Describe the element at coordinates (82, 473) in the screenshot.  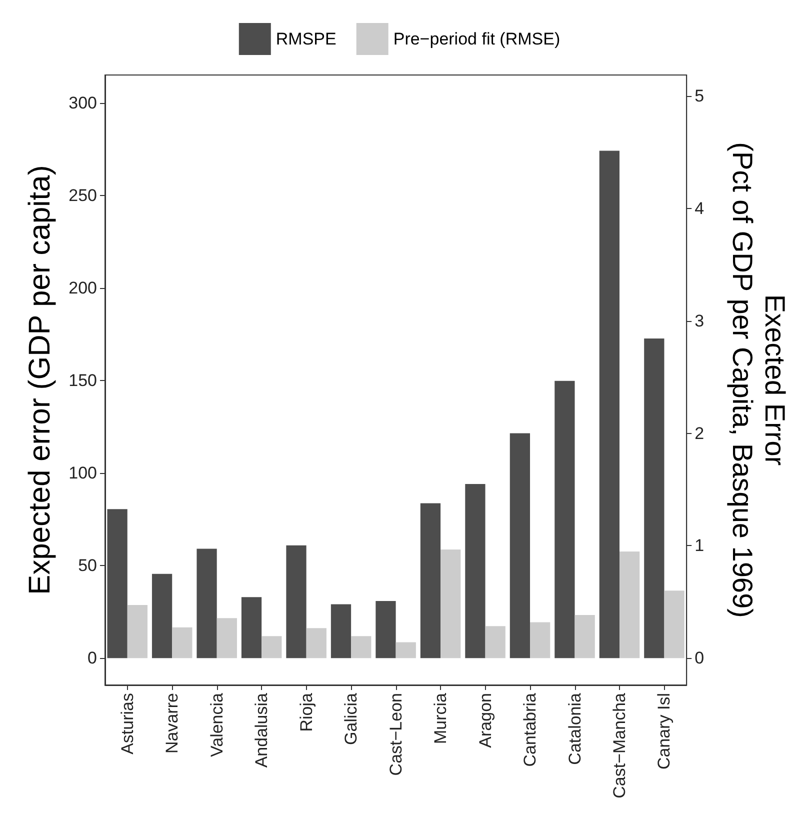
I see `y-tick-label: 100` at that location.